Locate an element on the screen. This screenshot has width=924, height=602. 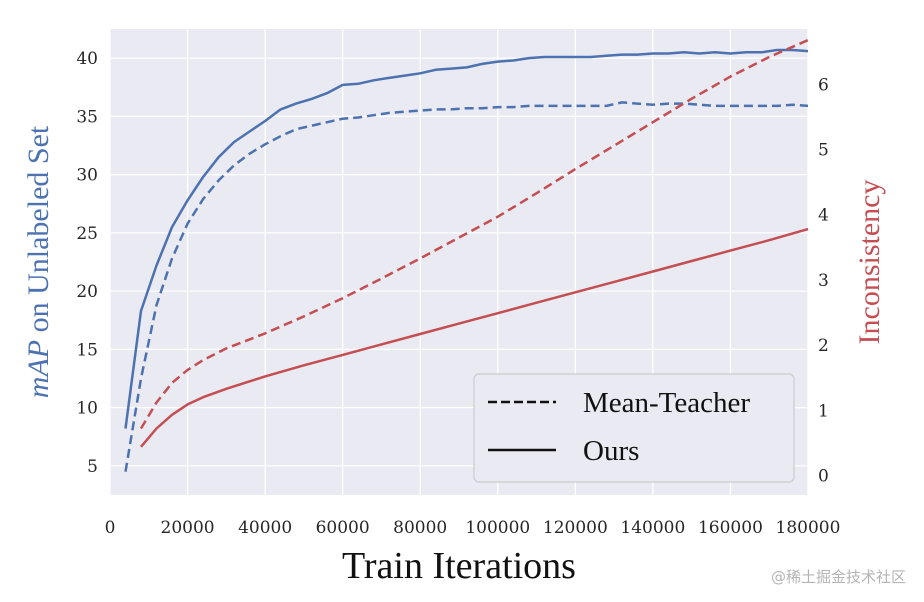
y-right-axis-label: Inconsistency is located at coordinates (869, 262).